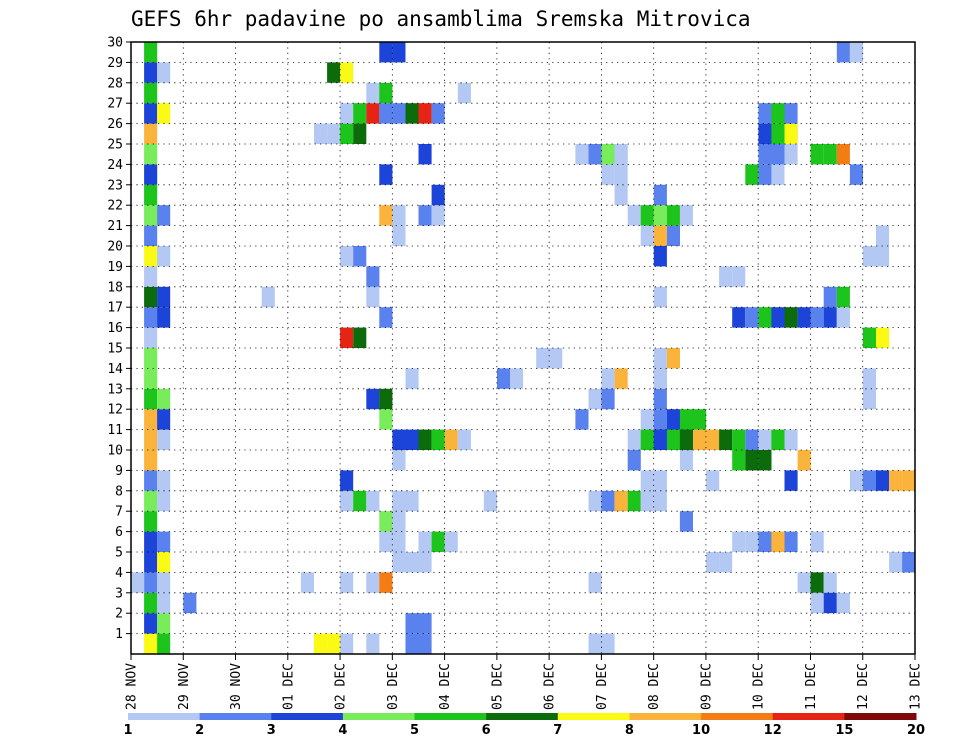 Image resolution: width=960 pixels, height=742 pixels. What do you see at coordinates (184, 686) in the screenshot?
I see `x-tick-label: 29 NOV` at bounding box center [184, 686].